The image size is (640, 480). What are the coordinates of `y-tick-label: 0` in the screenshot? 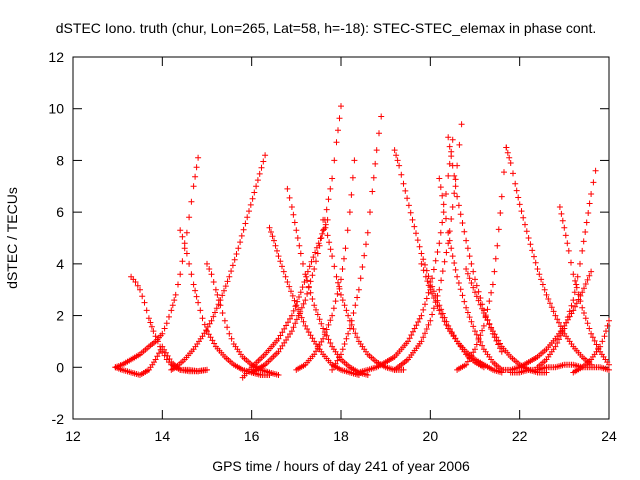 It's located at (60, 367).